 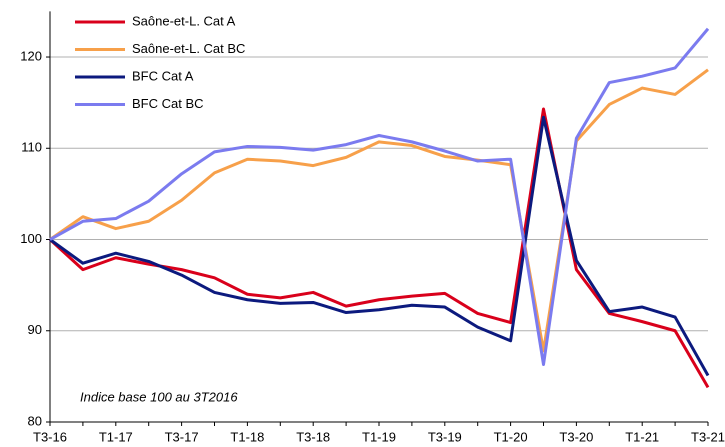 I want to click on annotation: Indice base 100 au 3T2016, so click(x=159, y=396).